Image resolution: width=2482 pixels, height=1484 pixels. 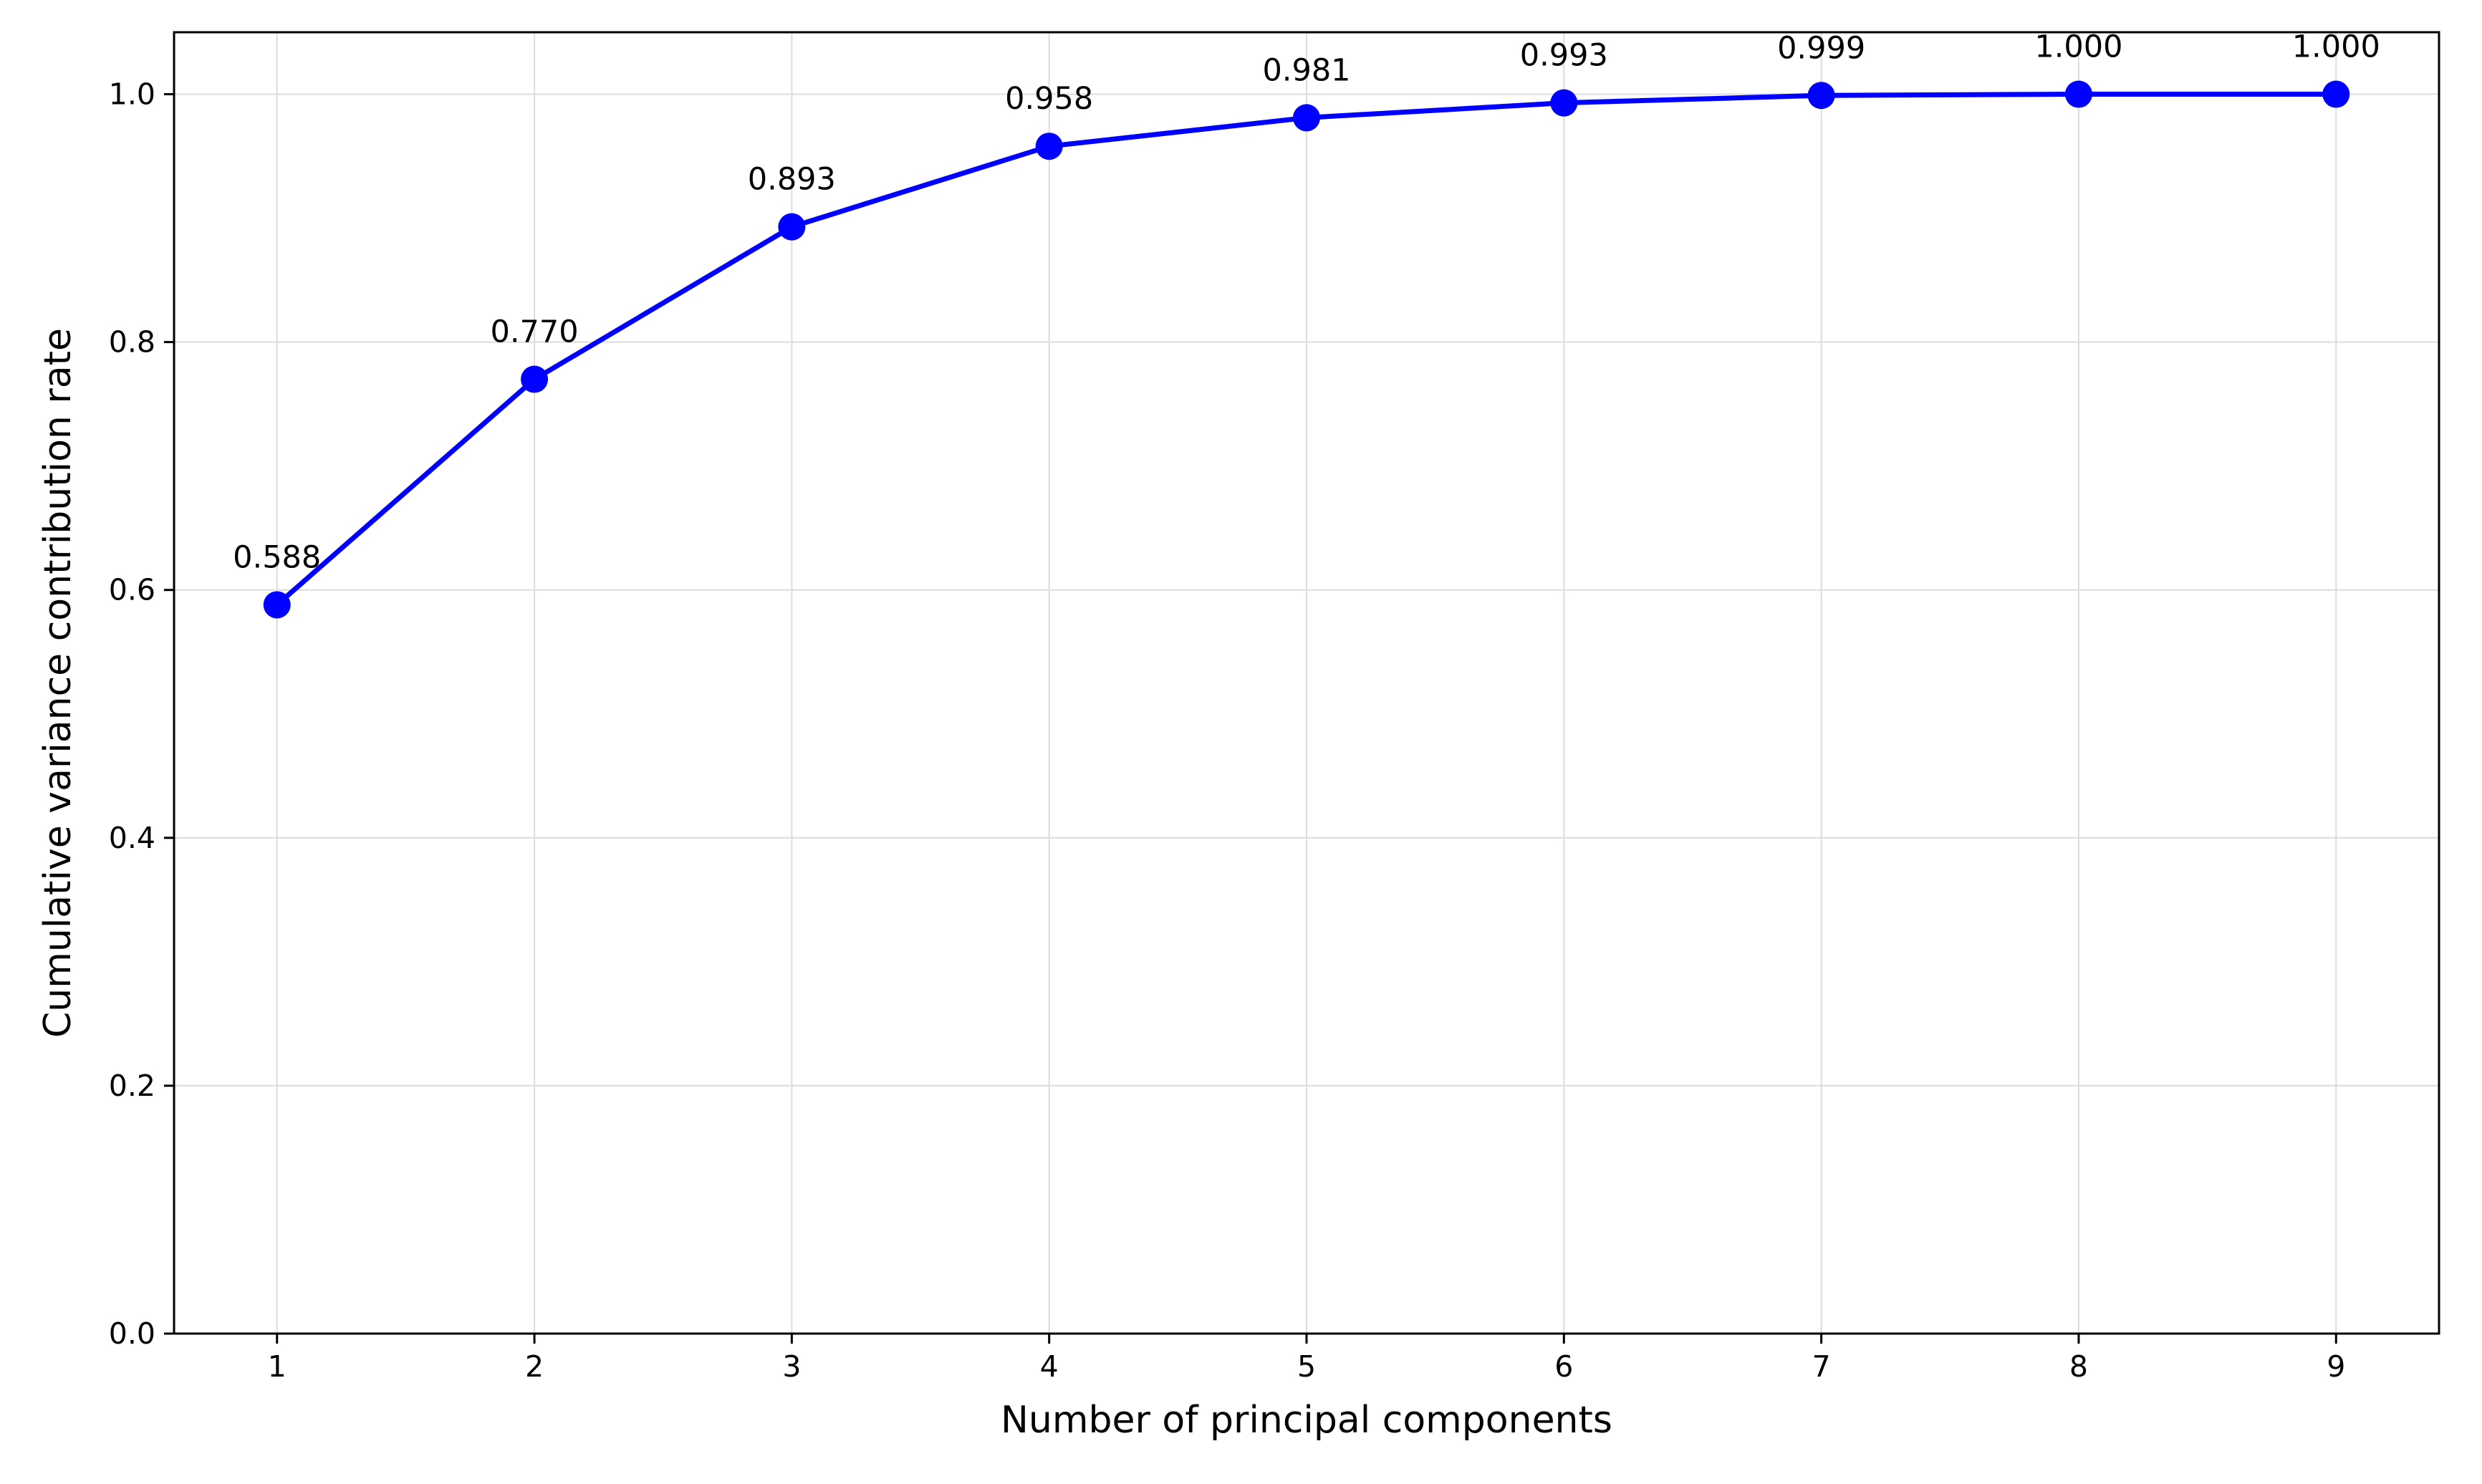 I want to click on x-tick-label: 3, so click(x=792, y=1366).